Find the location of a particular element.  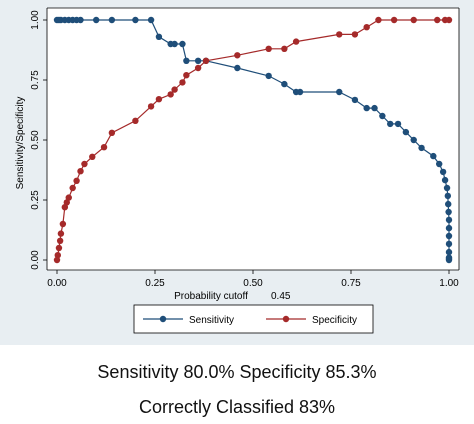

x-tick-label: 0.00 is located at coordinates (57, 283).